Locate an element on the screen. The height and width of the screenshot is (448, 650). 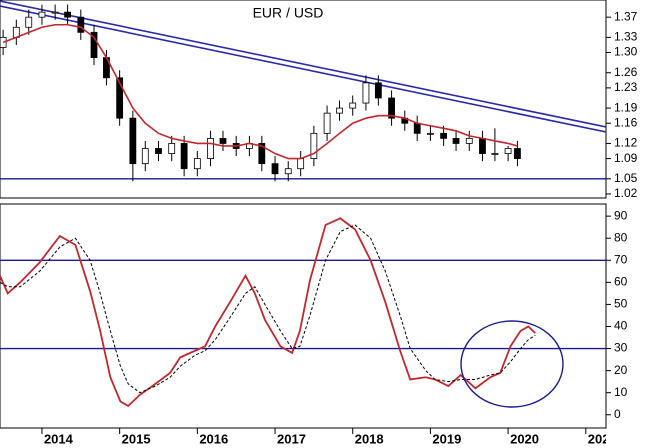
x-tick-label: 2015 is located at coordinates (136, 438).